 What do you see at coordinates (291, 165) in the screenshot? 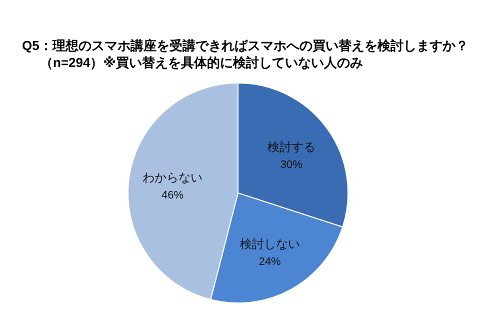
I see `data-label: 30%` at bounding box center [291, 165].